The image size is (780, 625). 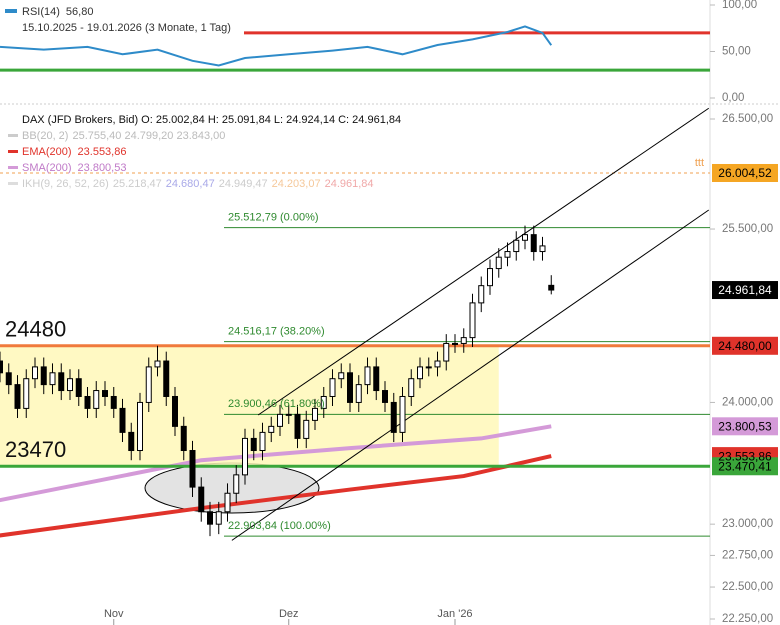 What do you see at coordinates (273, 217) in the screenshot?
I see `fib-label: 25.512,79 (0.00%)` at bounding box center [273, 217].